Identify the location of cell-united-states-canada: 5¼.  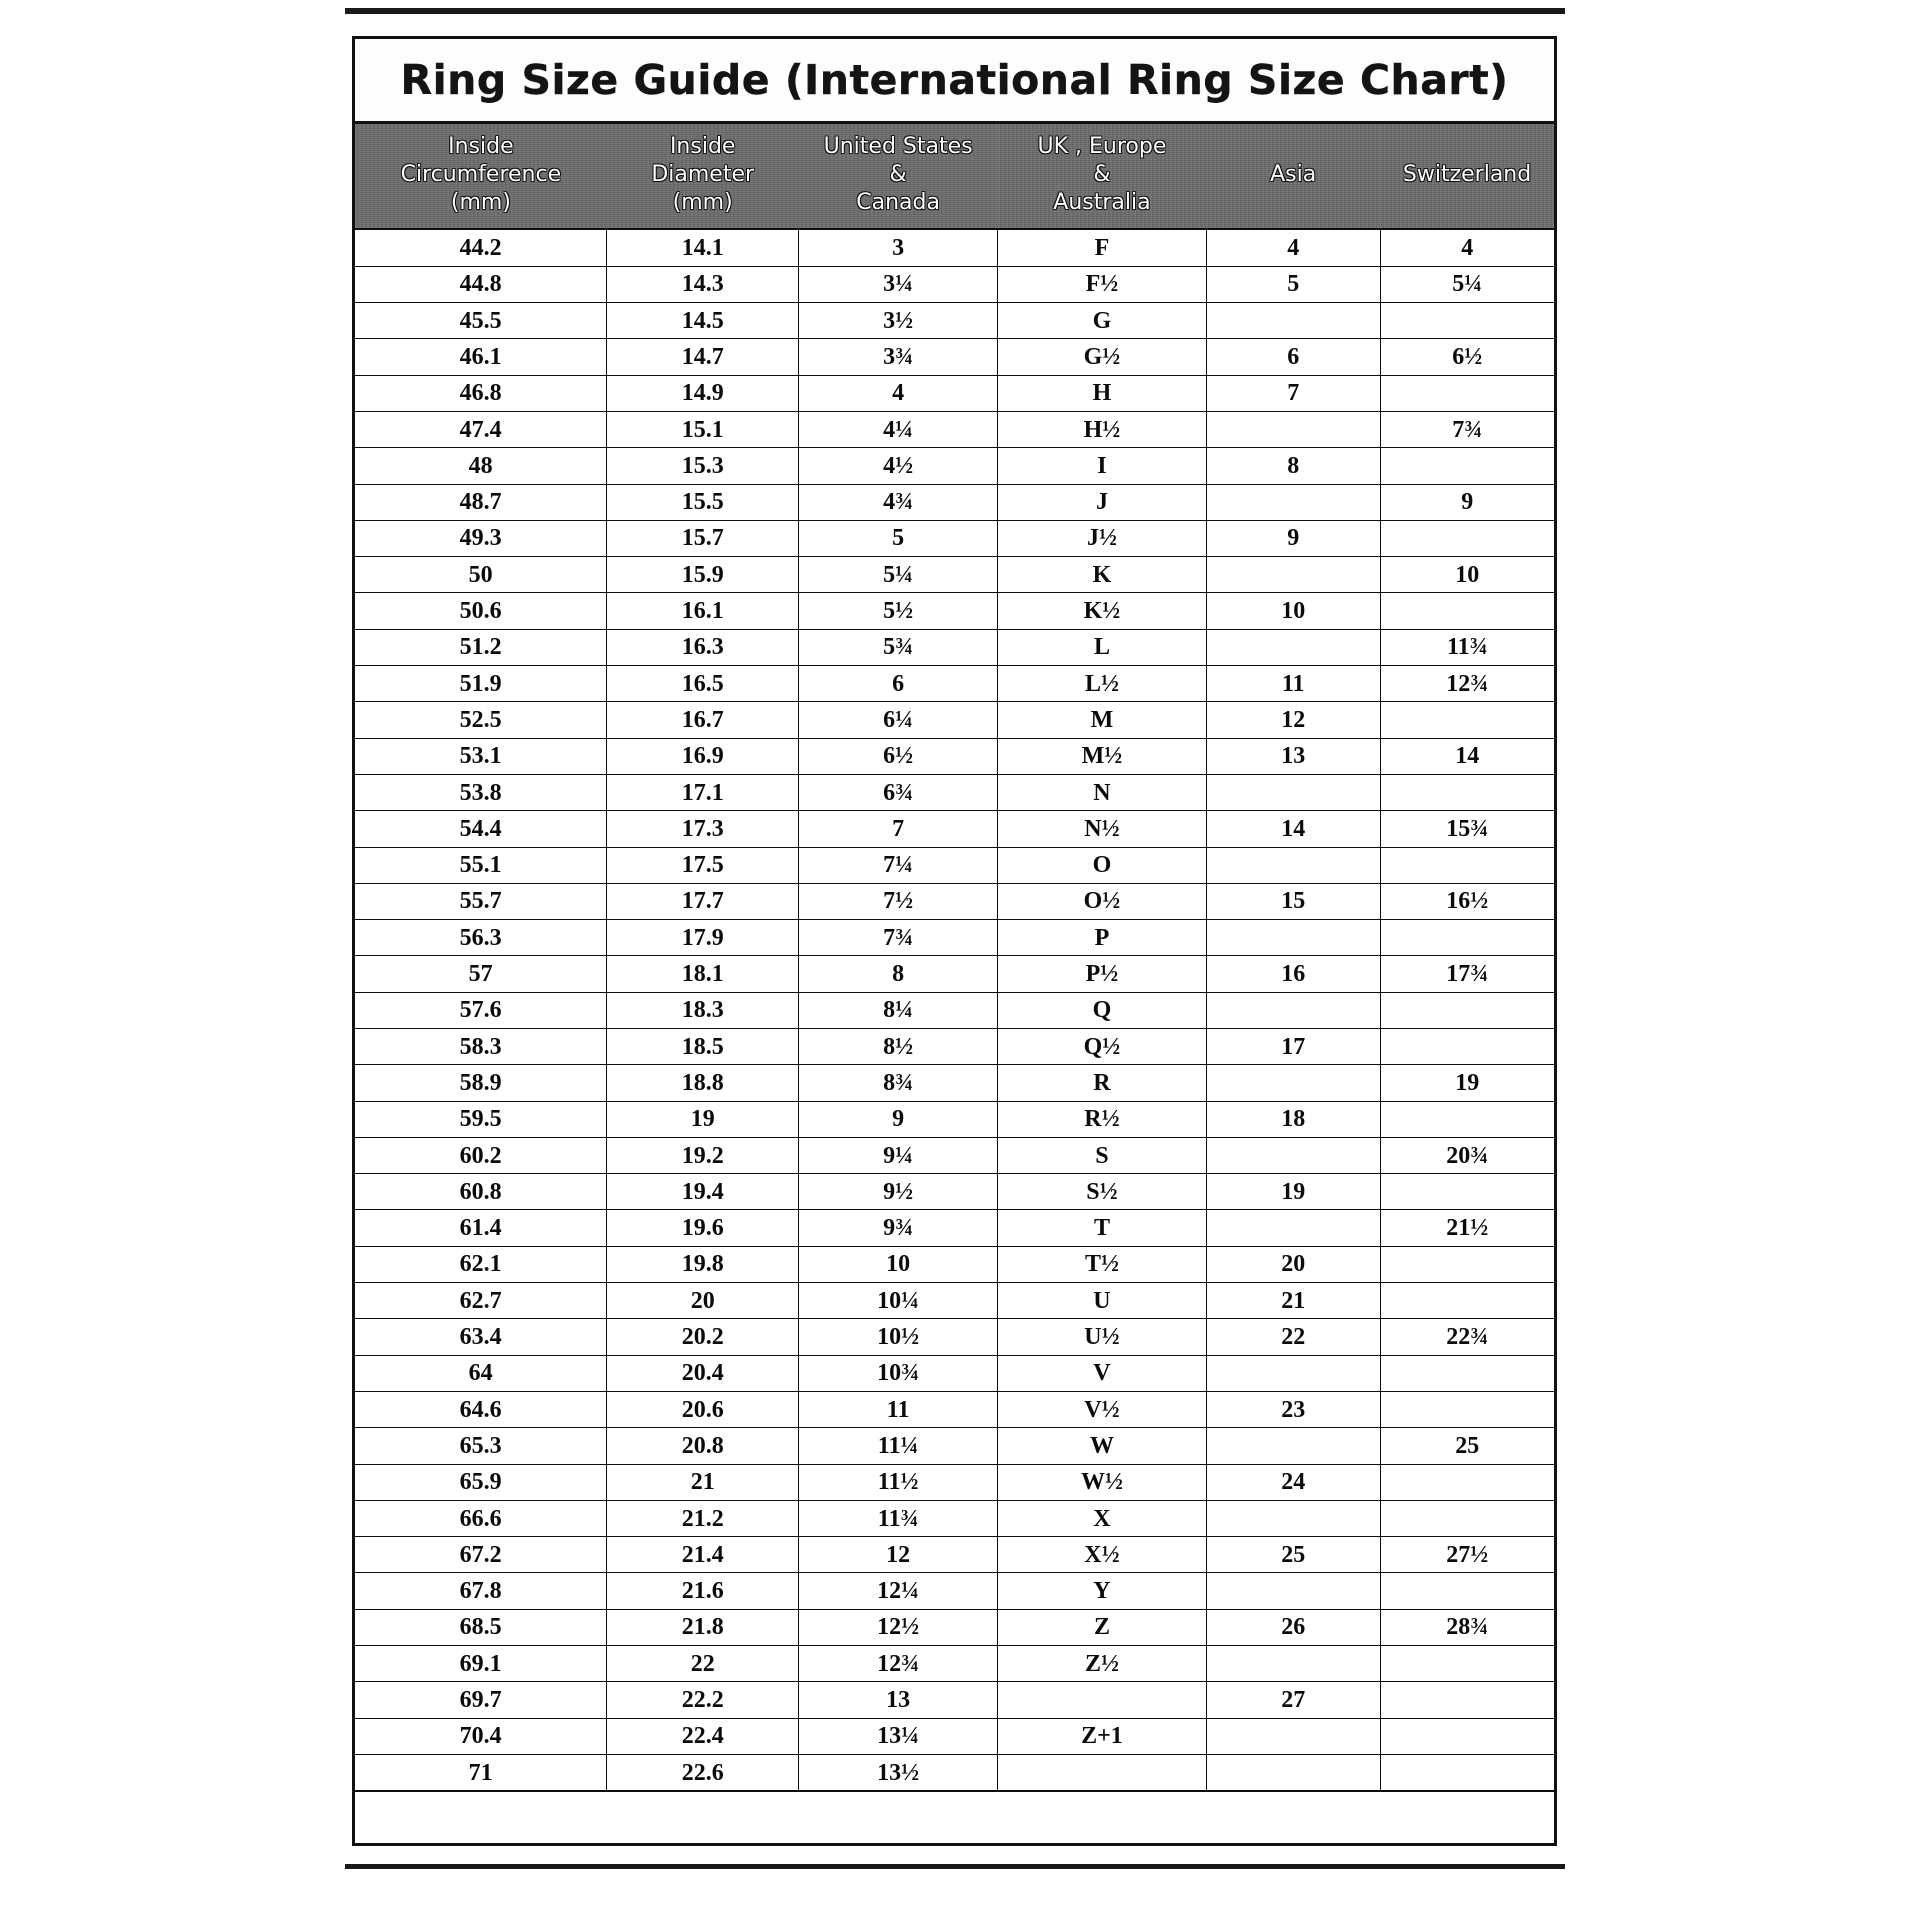
(898, 575).